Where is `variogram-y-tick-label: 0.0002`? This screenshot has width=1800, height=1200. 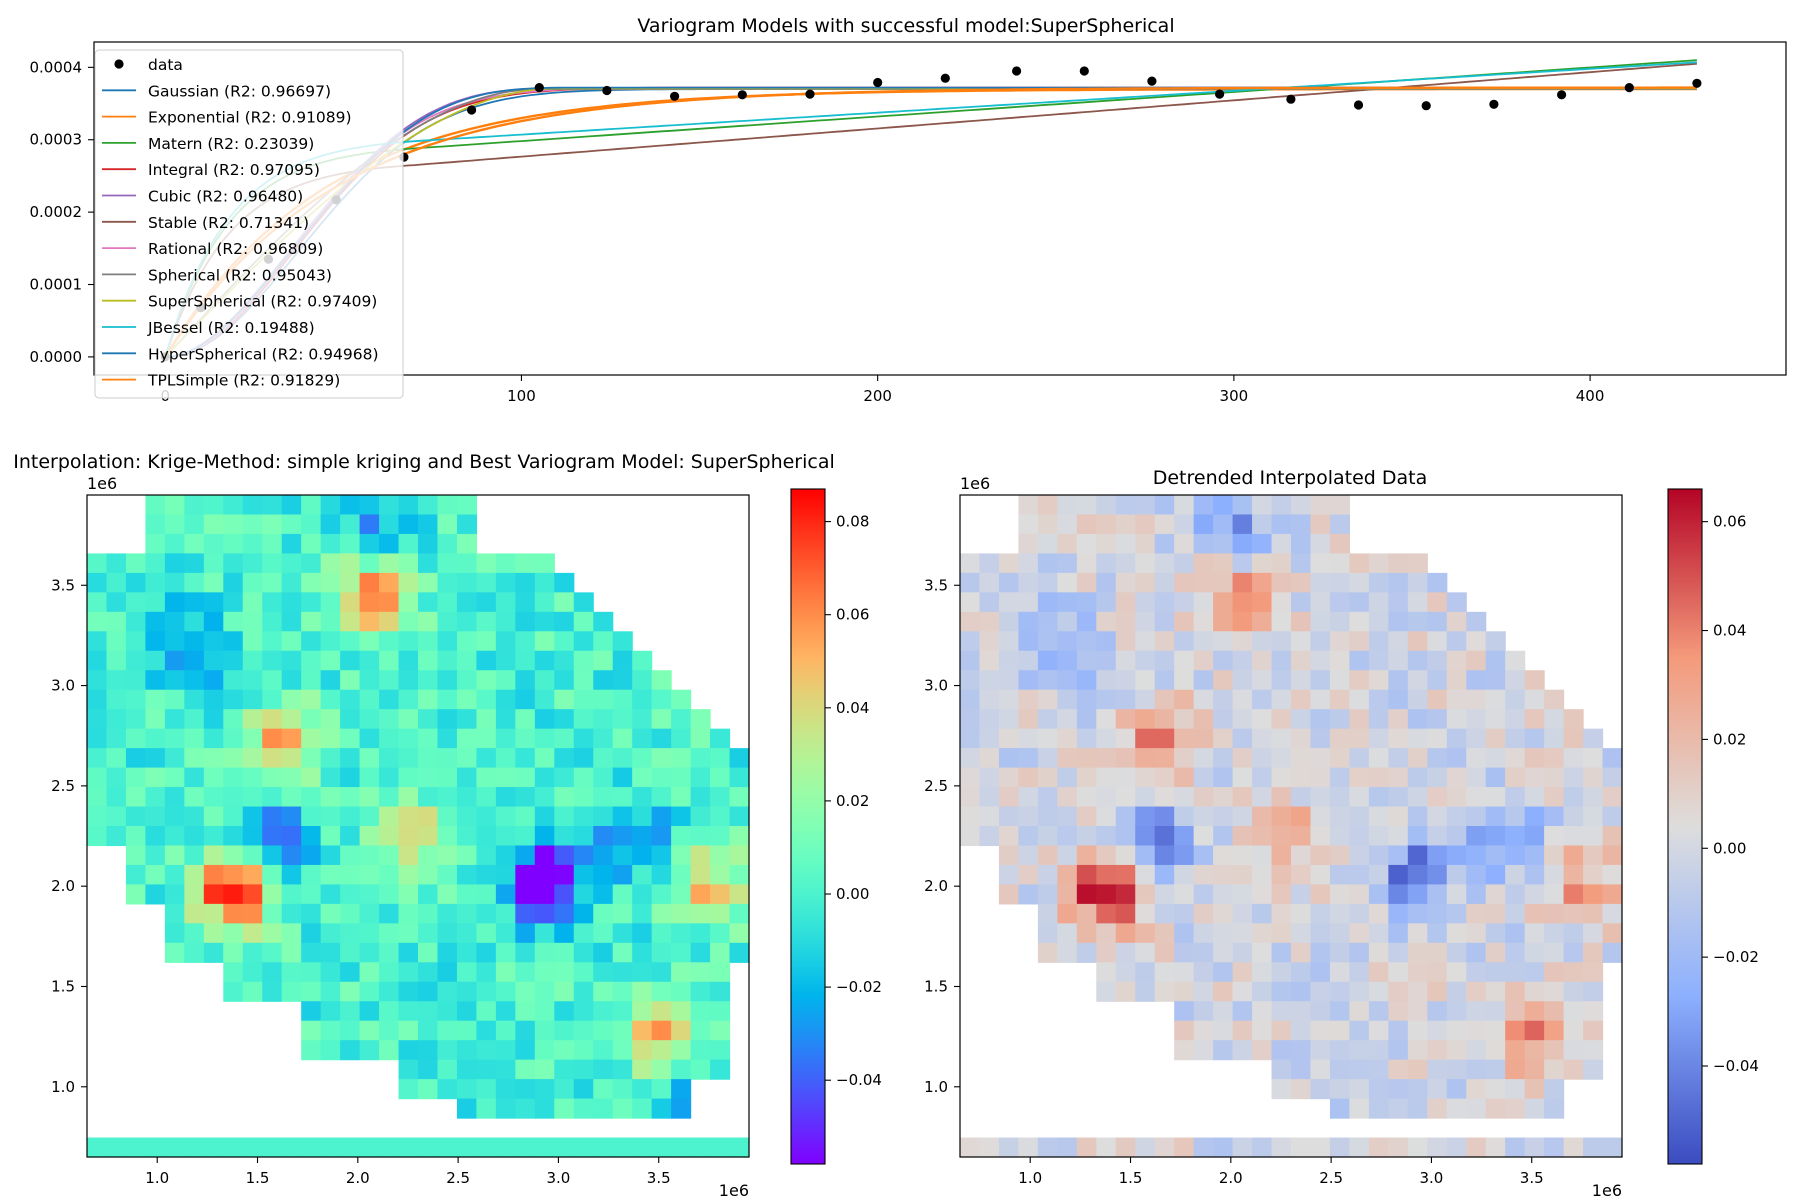 variogram-y-tick-label: 0.0002 is located at coordinates (56, 212).